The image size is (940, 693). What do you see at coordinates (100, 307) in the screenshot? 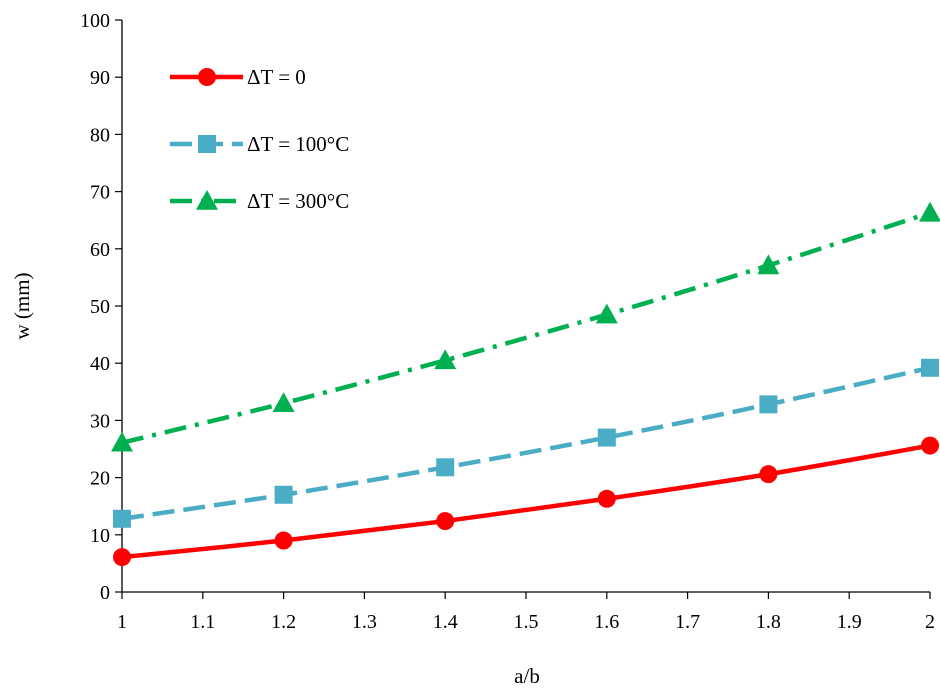
I see `y-tick-label: 50` at bounding box center [100, 307].